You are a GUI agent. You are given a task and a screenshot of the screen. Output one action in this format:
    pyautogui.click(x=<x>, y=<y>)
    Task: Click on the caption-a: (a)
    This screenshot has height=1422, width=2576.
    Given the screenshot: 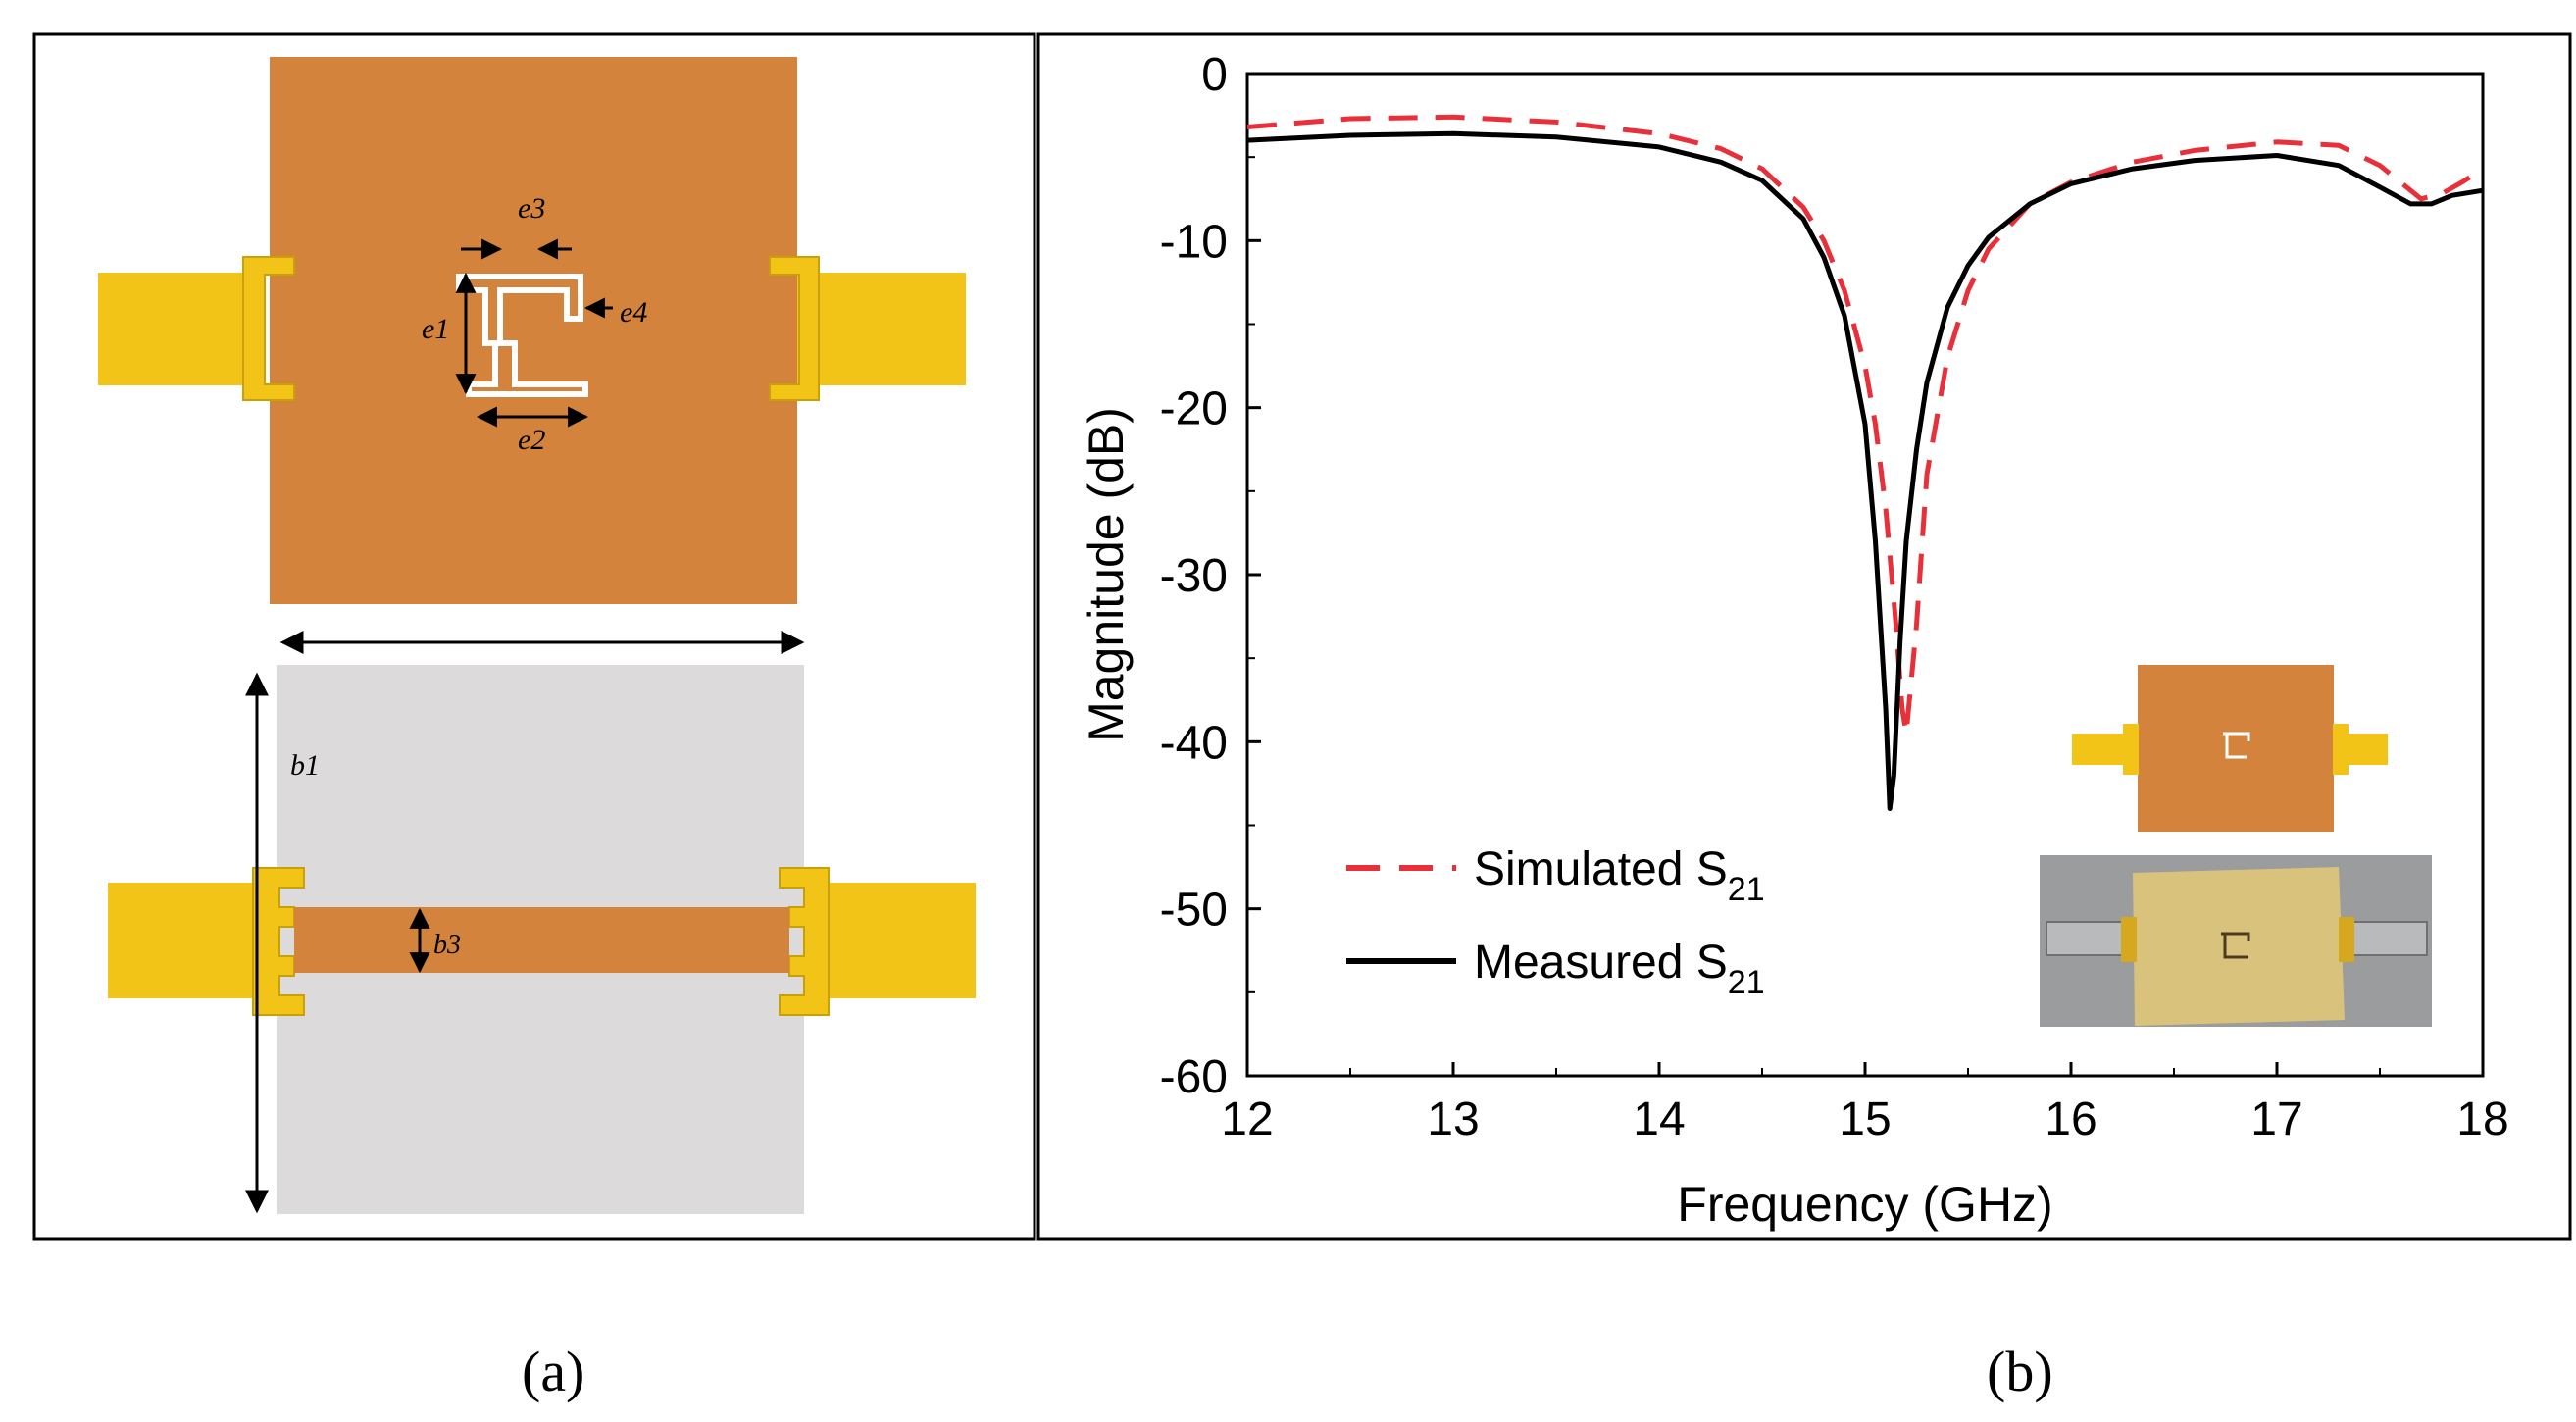 What is the action you would take?
    pyautogui.click(x=553, y=1371)
    